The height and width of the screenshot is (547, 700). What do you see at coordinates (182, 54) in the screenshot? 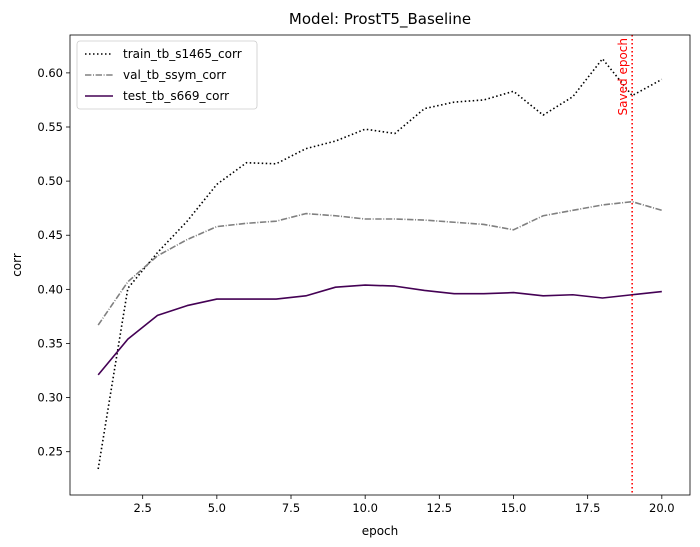
I see `legend-label: train_tb_s1465_corr` at bounding box center [182, 54].